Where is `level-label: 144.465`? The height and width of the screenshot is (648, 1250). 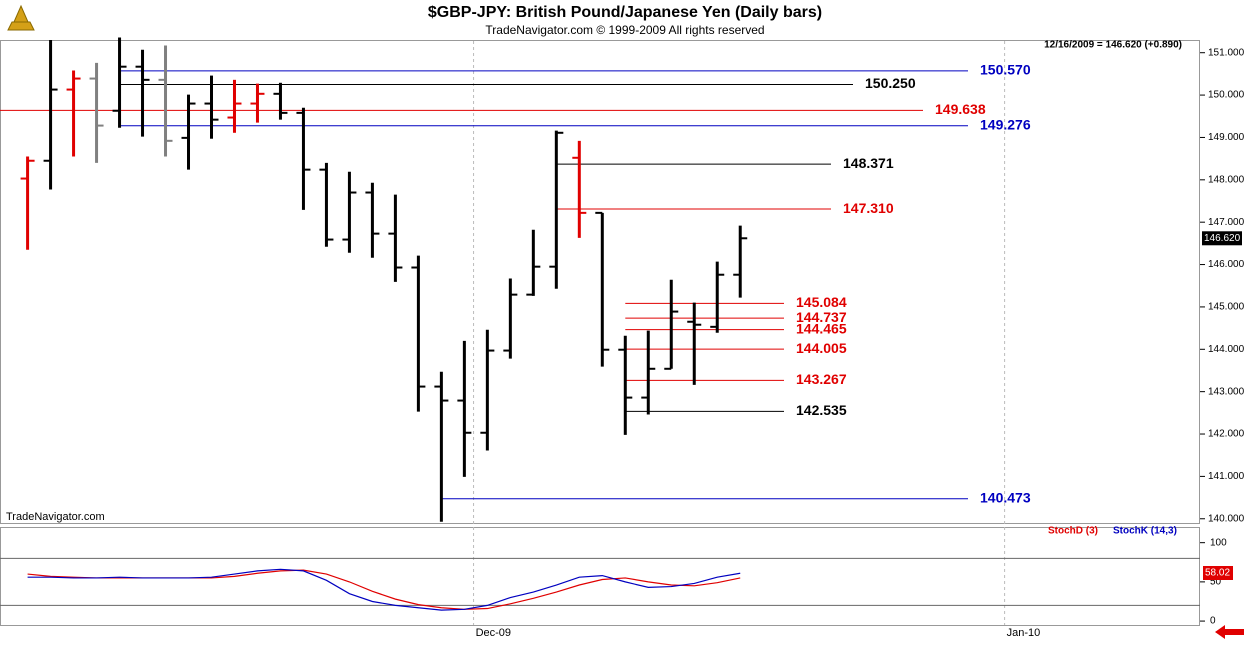
level-label: 144.465 is located at coordinates (821, 328).